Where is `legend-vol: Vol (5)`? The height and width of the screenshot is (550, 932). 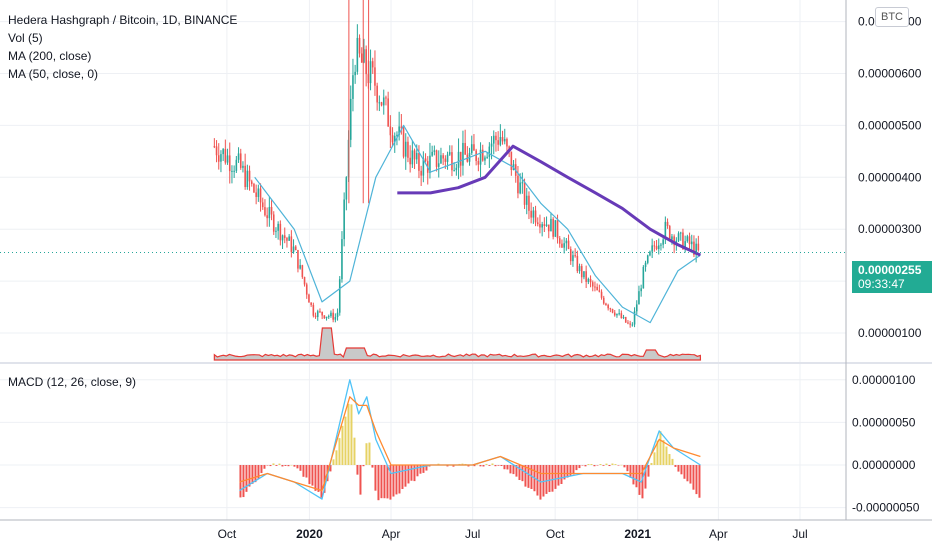
legend-vol: Vol (5) is located at coordinates (25, 38).